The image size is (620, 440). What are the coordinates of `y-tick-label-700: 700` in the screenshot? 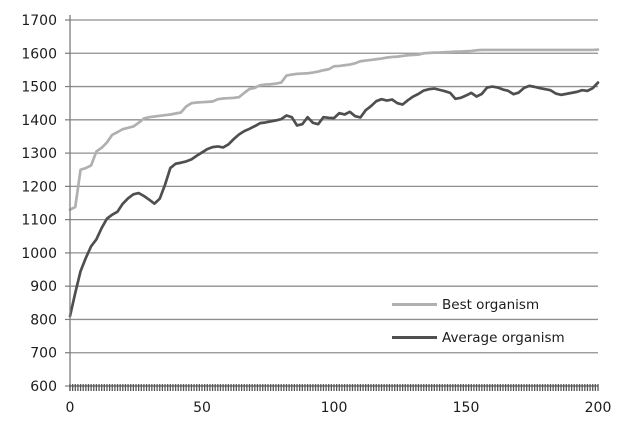 It's located at (43, 354).